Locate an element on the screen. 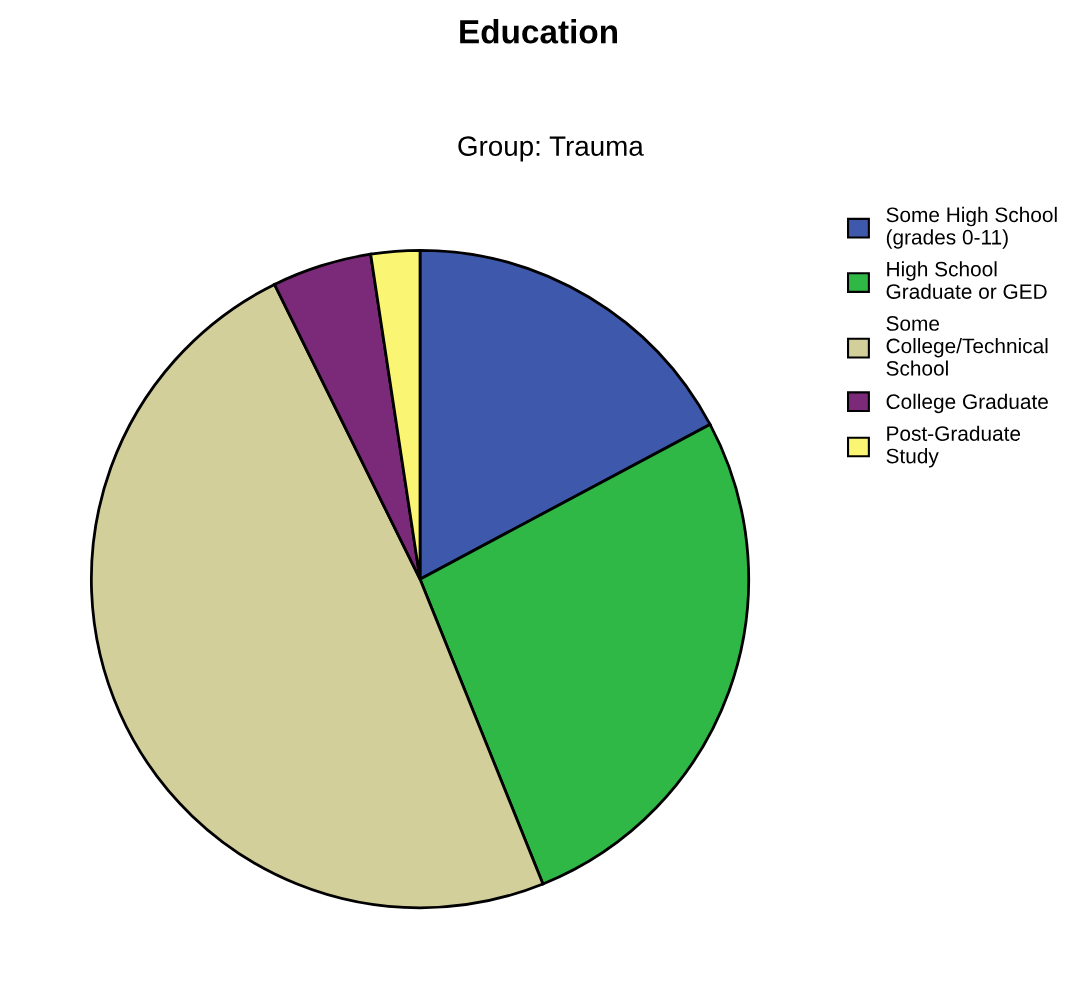 The height and width of the screenshot is (990, 1077). chart-subtitle: Group: Trauma is located at coordinates (551, 149).